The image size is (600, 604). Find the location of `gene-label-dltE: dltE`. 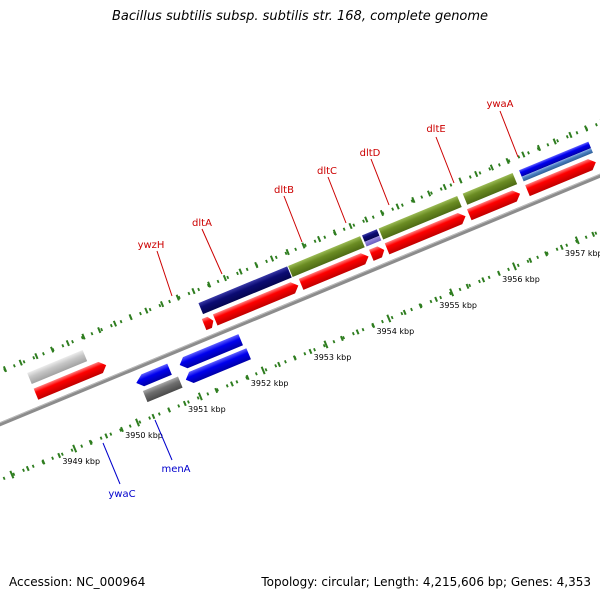

gene-label-dltE: dltE is located at coordinates (435, 129).